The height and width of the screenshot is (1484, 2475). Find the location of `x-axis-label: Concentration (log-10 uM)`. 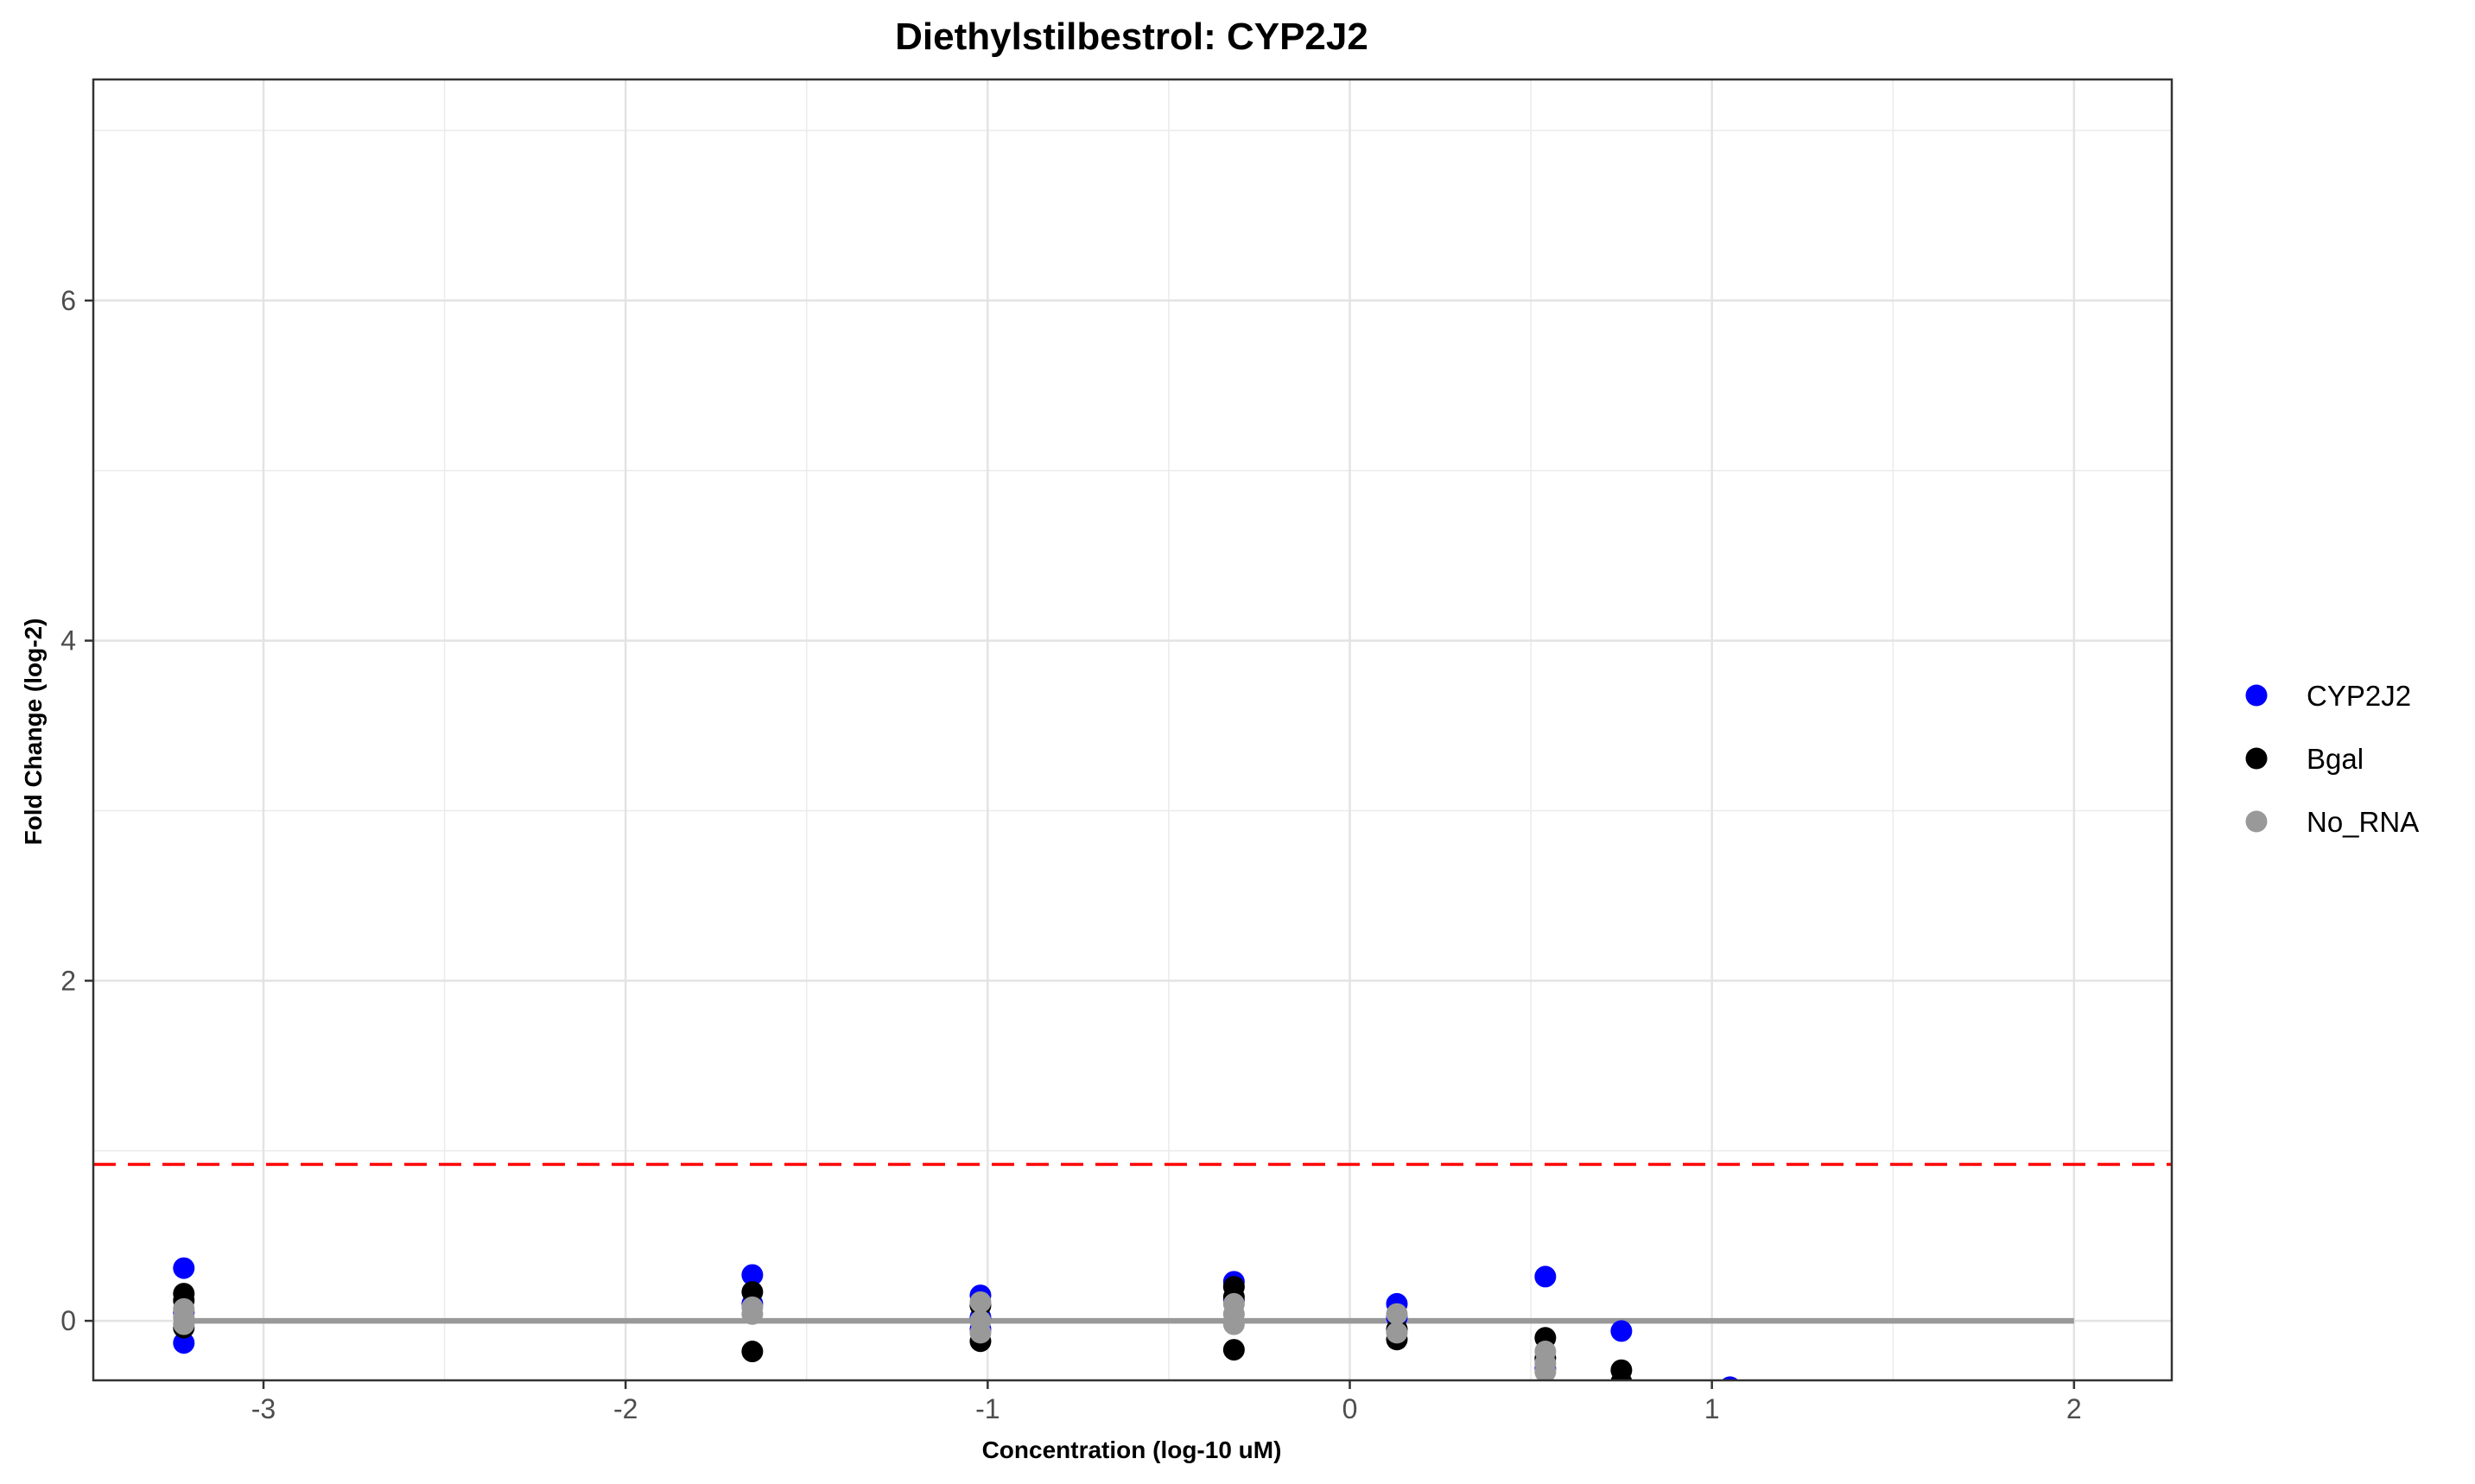

x-axis-label: Concentration (log-10 uM) is located at coordinates (1132, 1449).